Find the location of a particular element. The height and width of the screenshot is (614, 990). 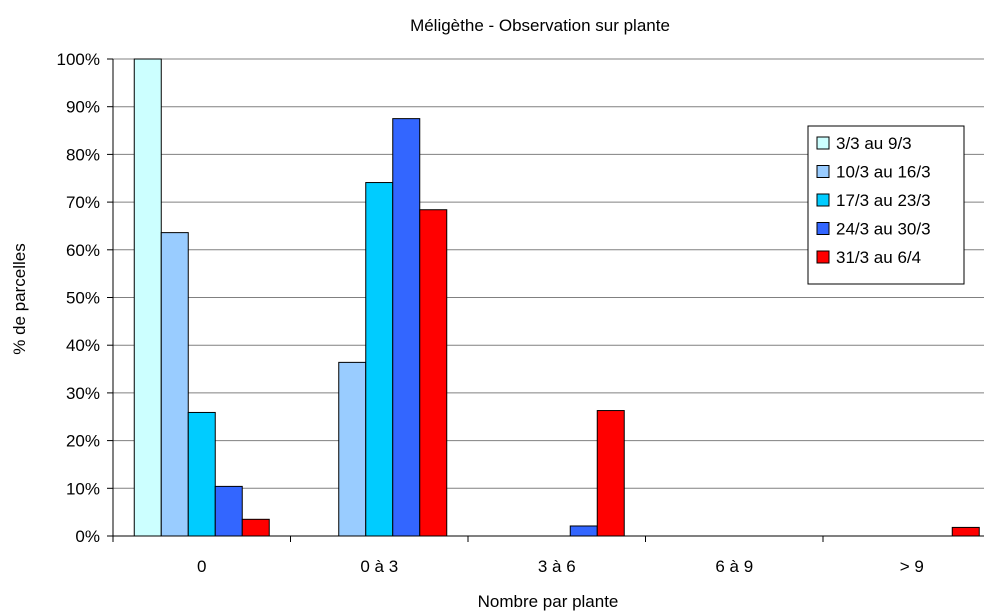

y-tick-label: 70% is located at coordinates (83, 202).